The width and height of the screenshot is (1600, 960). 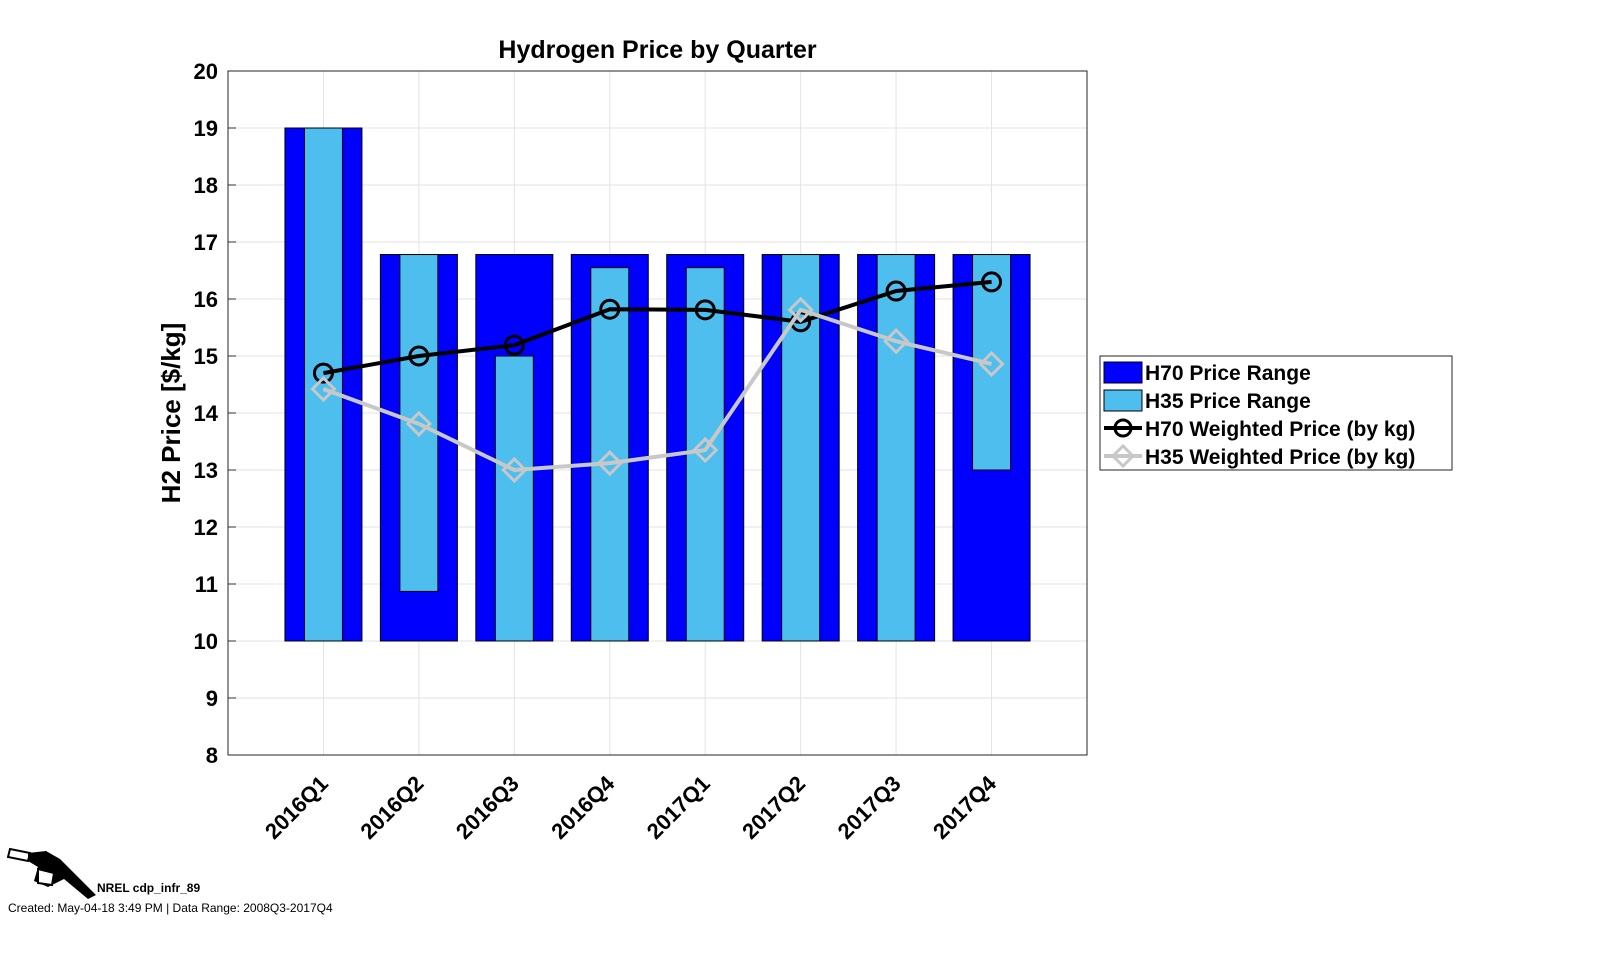 I want to click on legend-label: H35 Price Range, so click(x=1228, y=401).